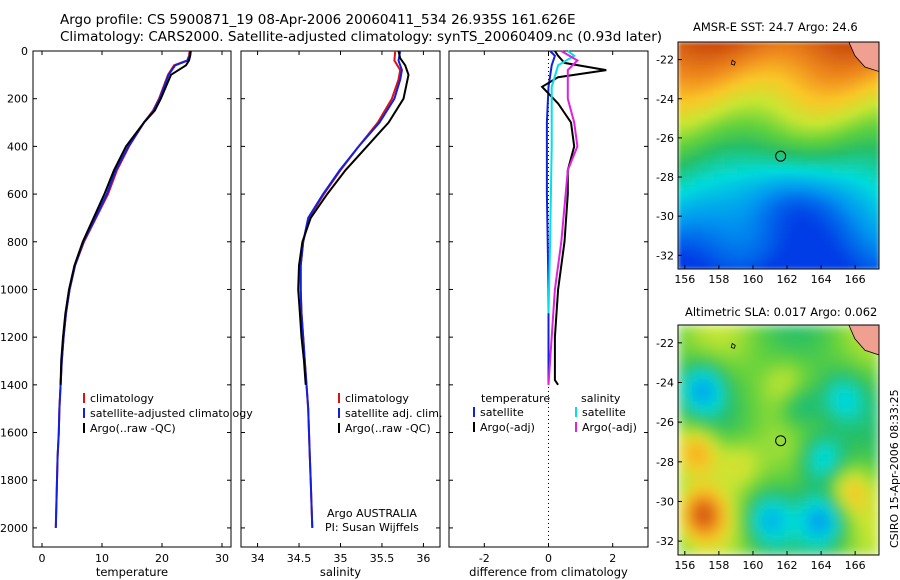 The image size is (900, 580). Describe the element at coordinates (17, 242) in the screenshot. I see `depth-tick-label: 800` at that location.